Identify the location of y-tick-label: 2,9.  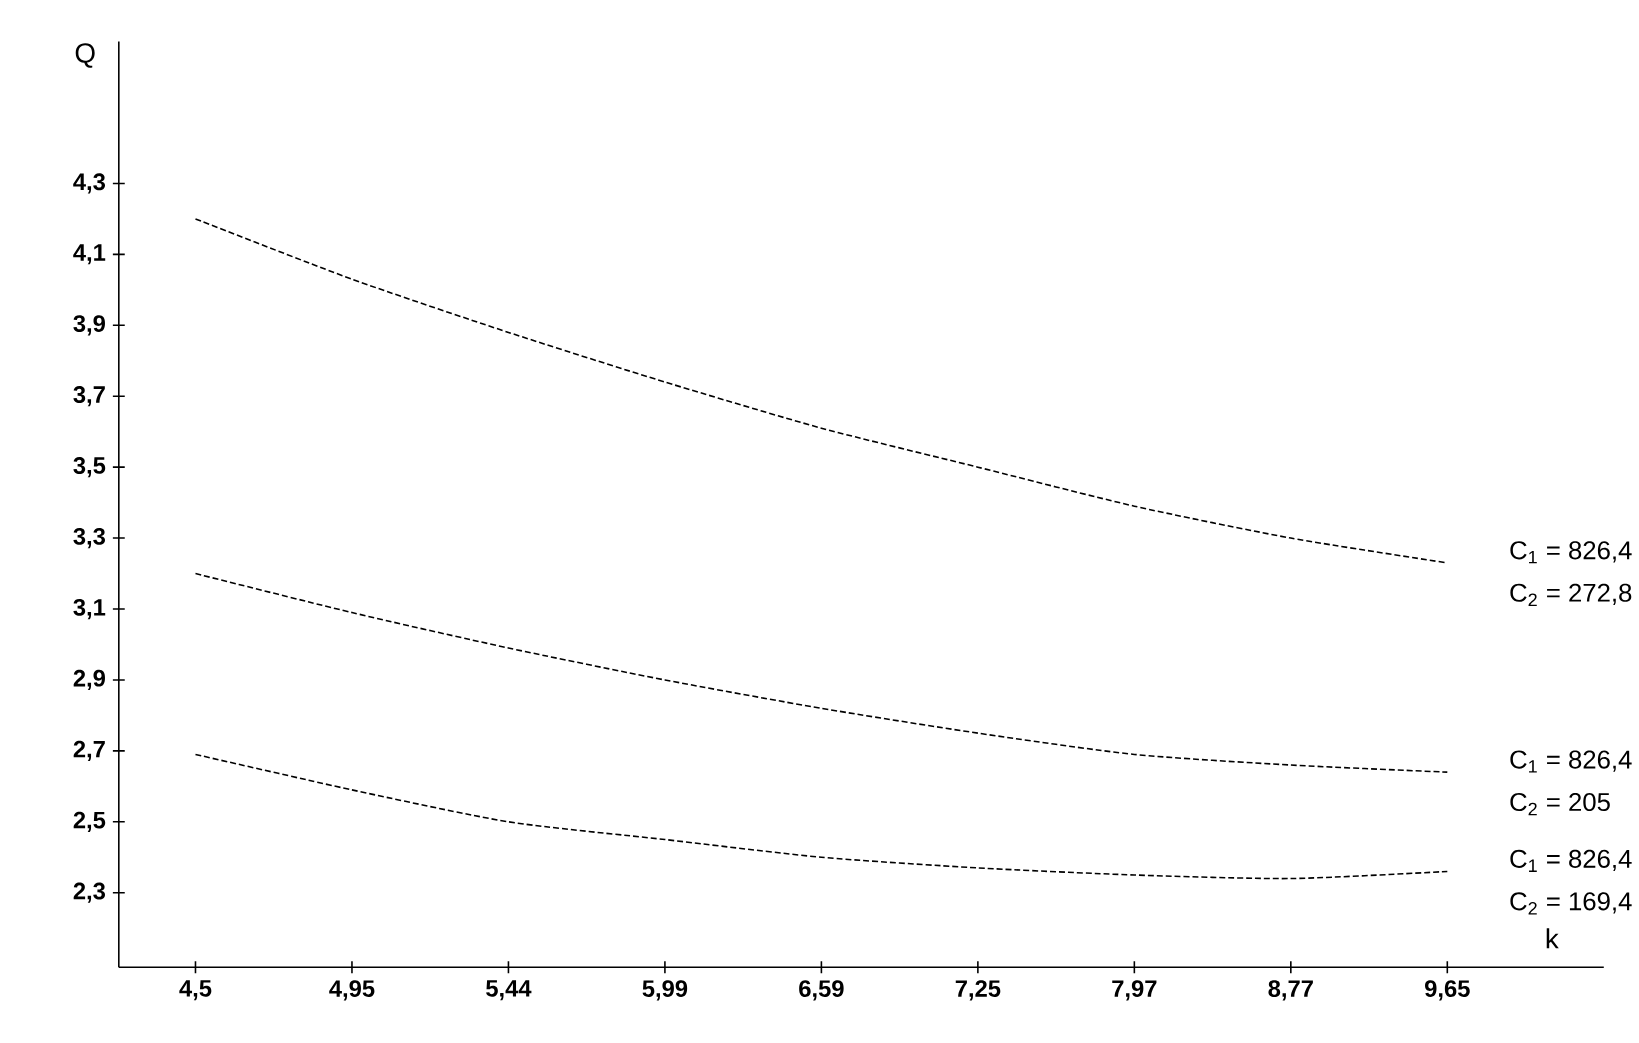
(89, 679).